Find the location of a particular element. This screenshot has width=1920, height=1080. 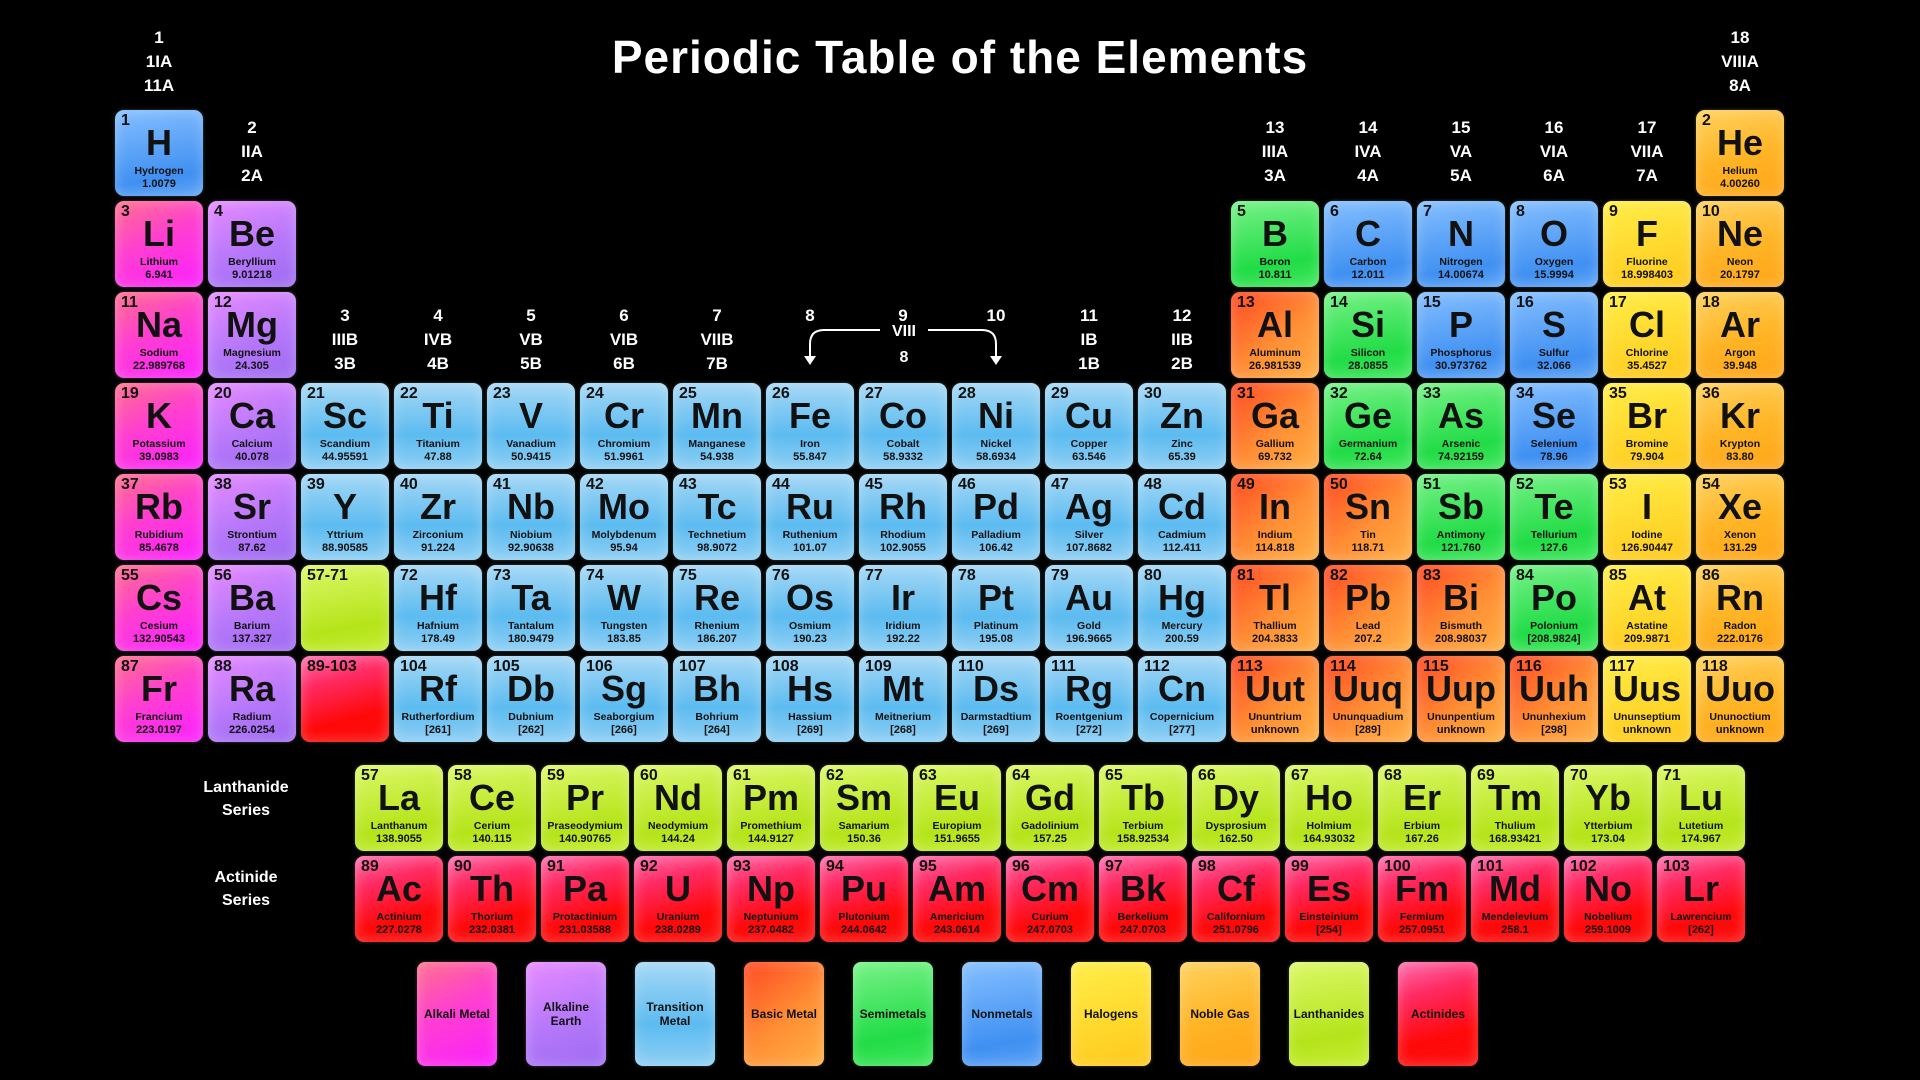

legend-noble: Noble Gas is located at coordinates (1220, 1014).